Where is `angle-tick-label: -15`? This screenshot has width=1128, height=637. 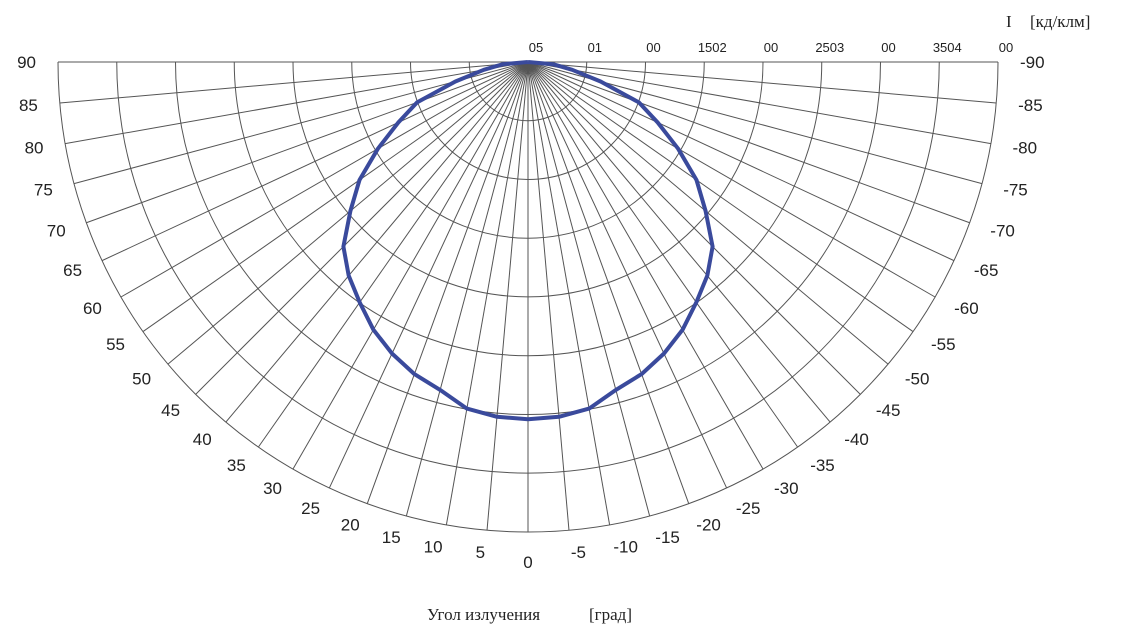 angle-tick-label: -15 is located at coordinates (667, 537).